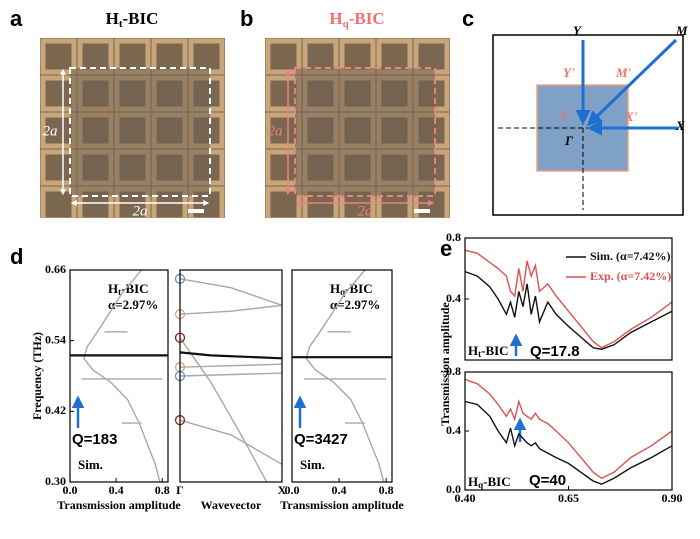 The width and height of the screenshot is (700, 539). I want to click on x-tick-label: 0.40, so click(465, 498).